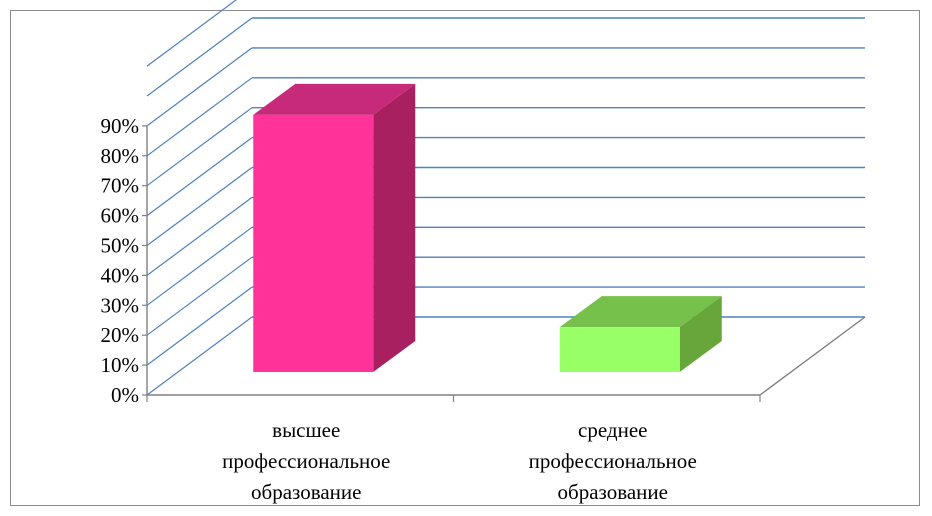  What do you see at coordinates (120, 335) in the screenshot?
I see `y-tick-label: 20%` at bounding box center [120, 335].